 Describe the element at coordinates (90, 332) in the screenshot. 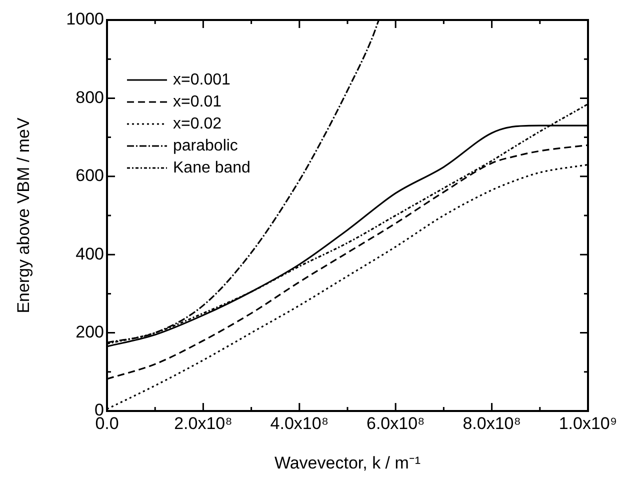

I see `y-tick-label: 200` at that location.